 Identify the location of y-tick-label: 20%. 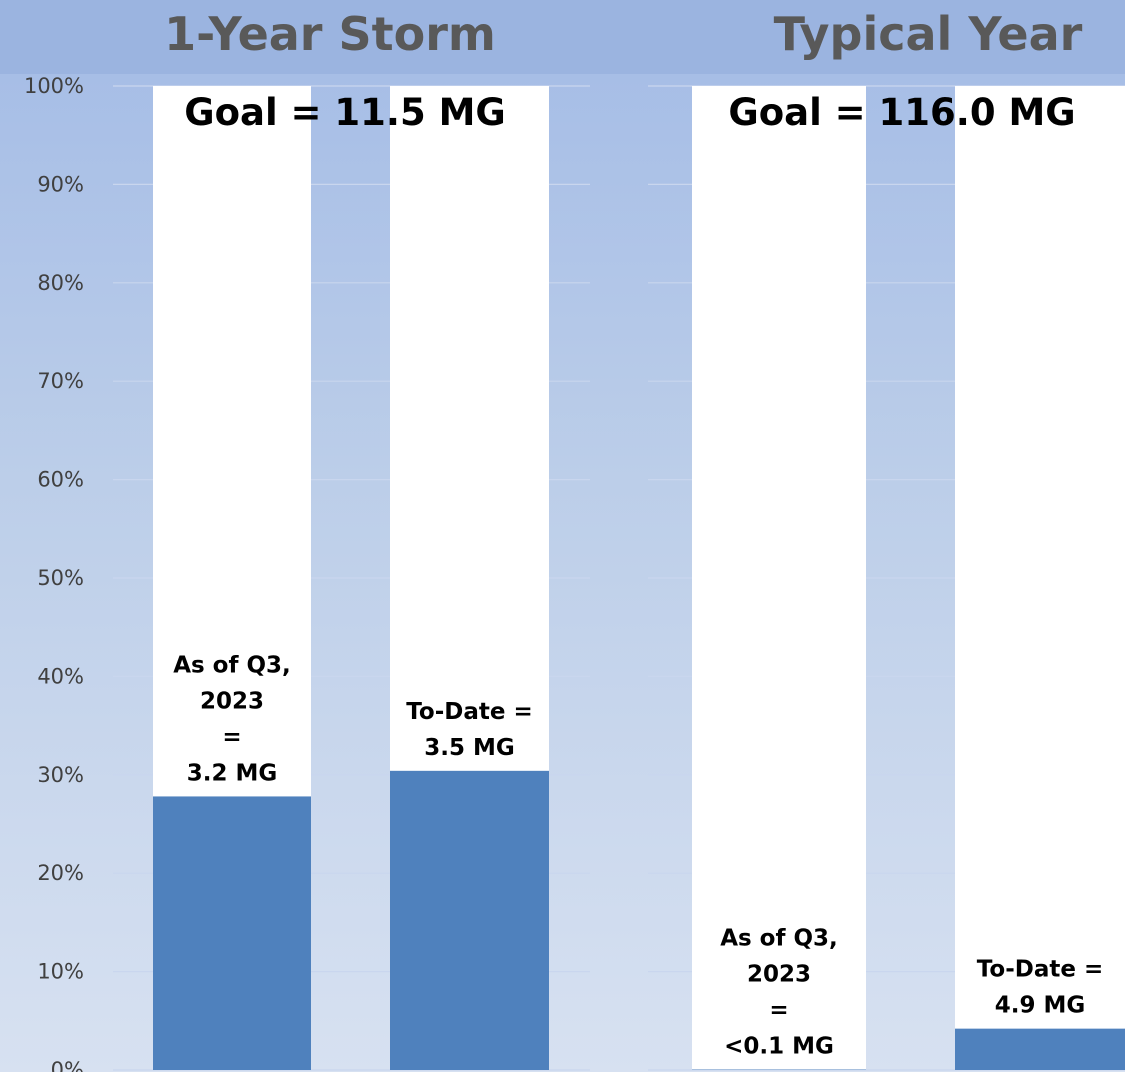
(60, 873).